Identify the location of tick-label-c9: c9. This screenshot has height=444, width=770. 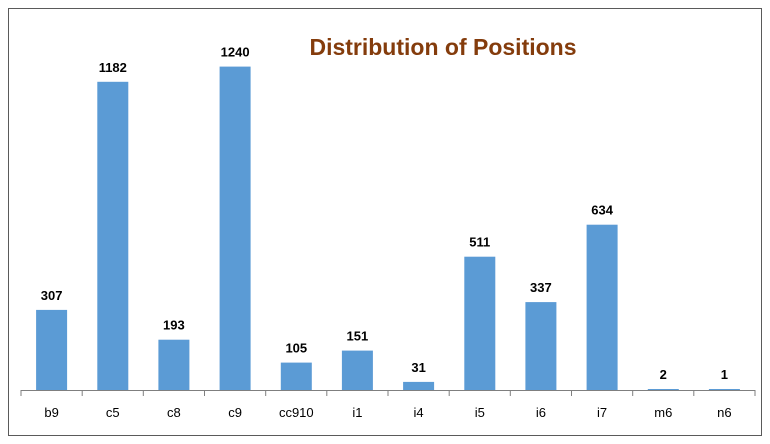
(235, 412).